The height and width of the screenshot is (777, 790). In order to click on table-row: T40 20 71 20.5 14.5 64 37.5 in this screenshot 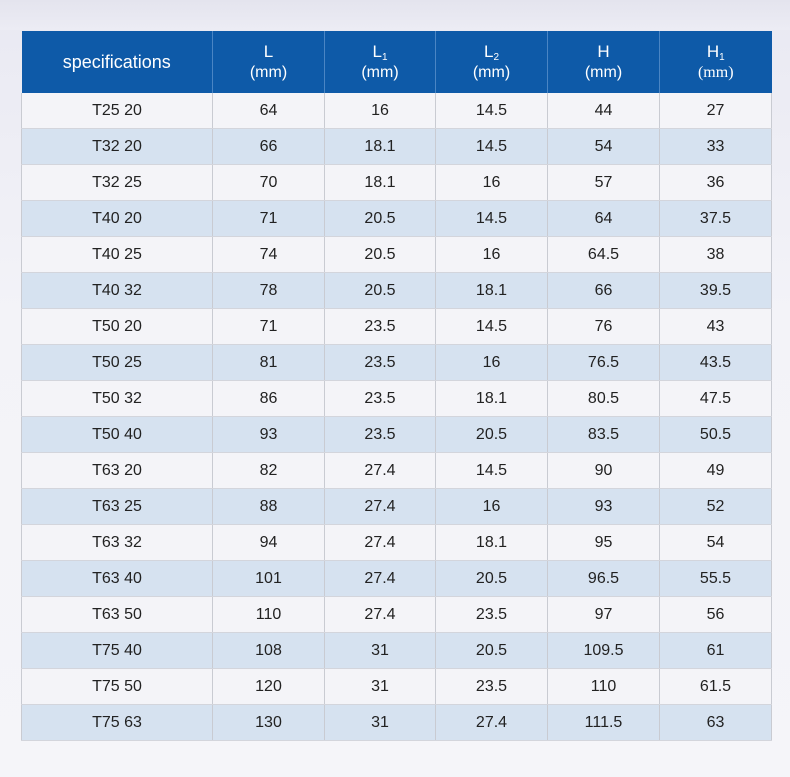, I will do `click(396, 218)`.